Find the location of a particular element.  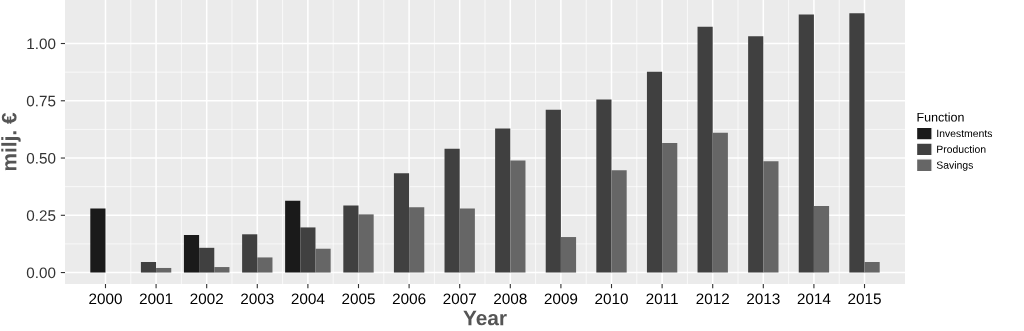

x-tick-label: 2000 is located at coordinates (105, 299).